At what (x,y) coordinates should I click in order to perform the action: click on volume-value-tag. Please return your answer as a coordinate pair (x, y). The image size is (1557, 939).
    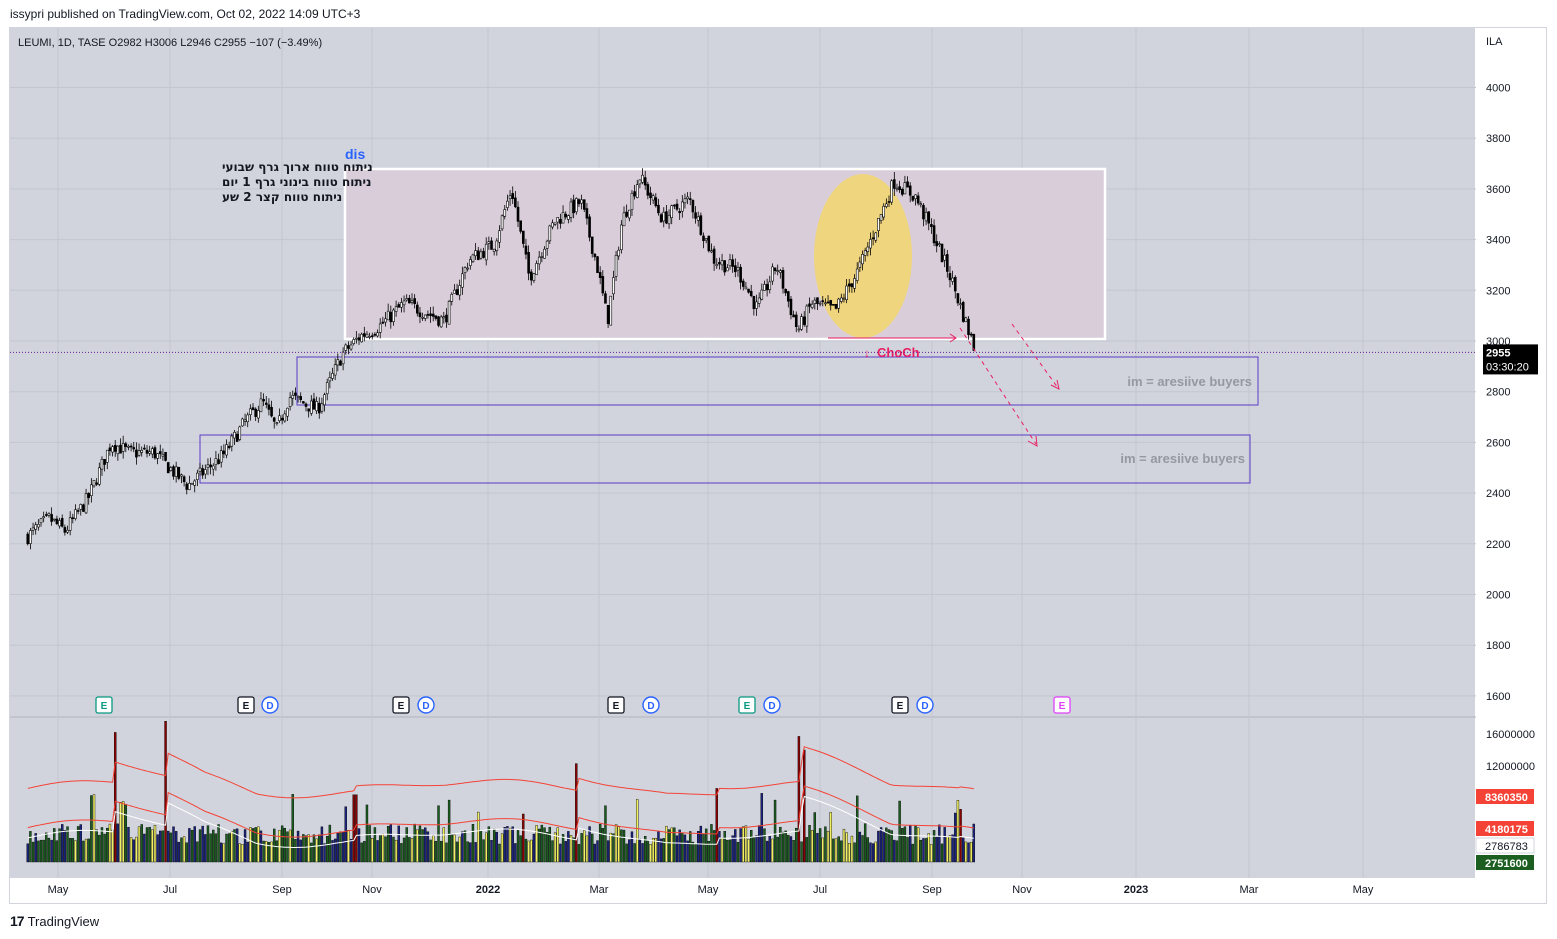
    Looking at the image, I should click on (1505, 796).